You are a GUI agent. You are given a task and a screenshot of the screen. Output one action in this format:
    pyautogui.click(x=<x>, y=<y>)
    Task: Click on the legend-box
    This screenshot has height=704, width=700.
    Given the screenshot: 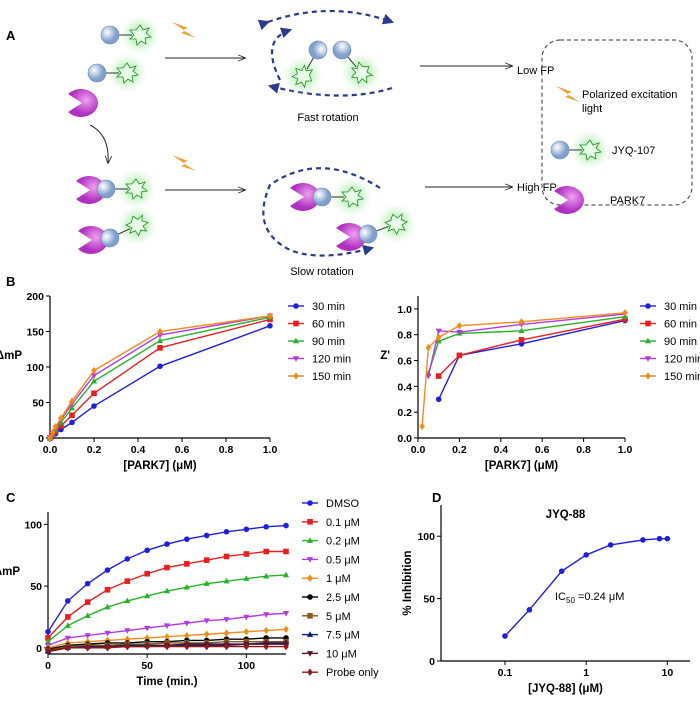 What is the action you would take?
    pyautogui.click(x=617, y=122)
    